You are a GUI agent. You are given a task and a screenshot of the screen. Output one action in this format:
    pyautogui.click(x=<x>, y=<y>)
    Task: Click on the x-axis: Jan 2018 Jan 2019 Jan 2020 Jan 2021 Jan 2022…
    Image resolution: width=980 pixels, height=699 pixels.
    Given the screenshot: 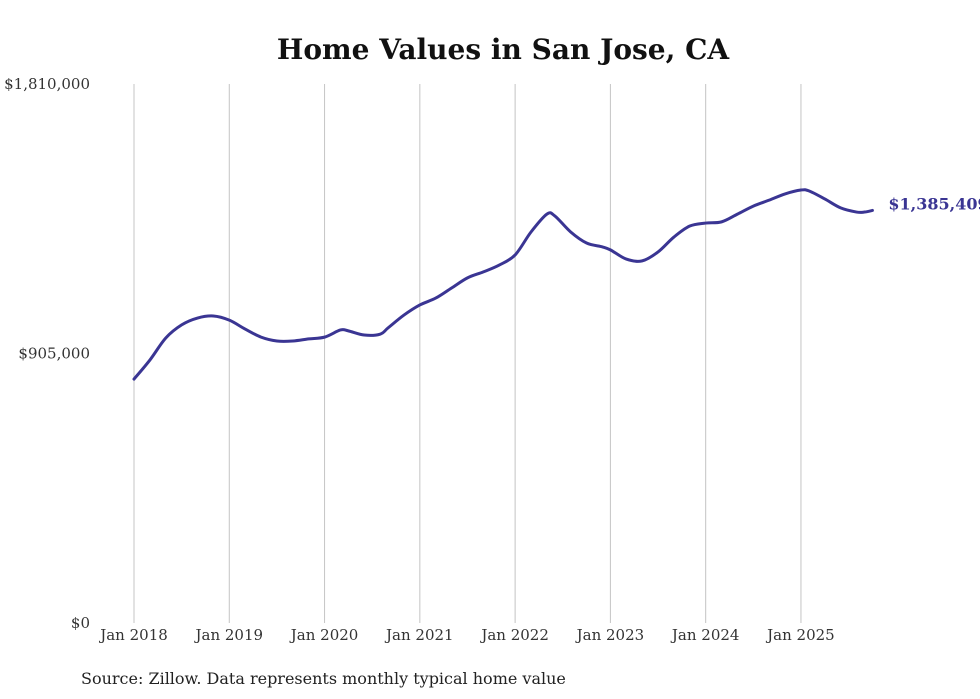 What is the action you would take?
    pyautogui.click(x=466, y=635)
    